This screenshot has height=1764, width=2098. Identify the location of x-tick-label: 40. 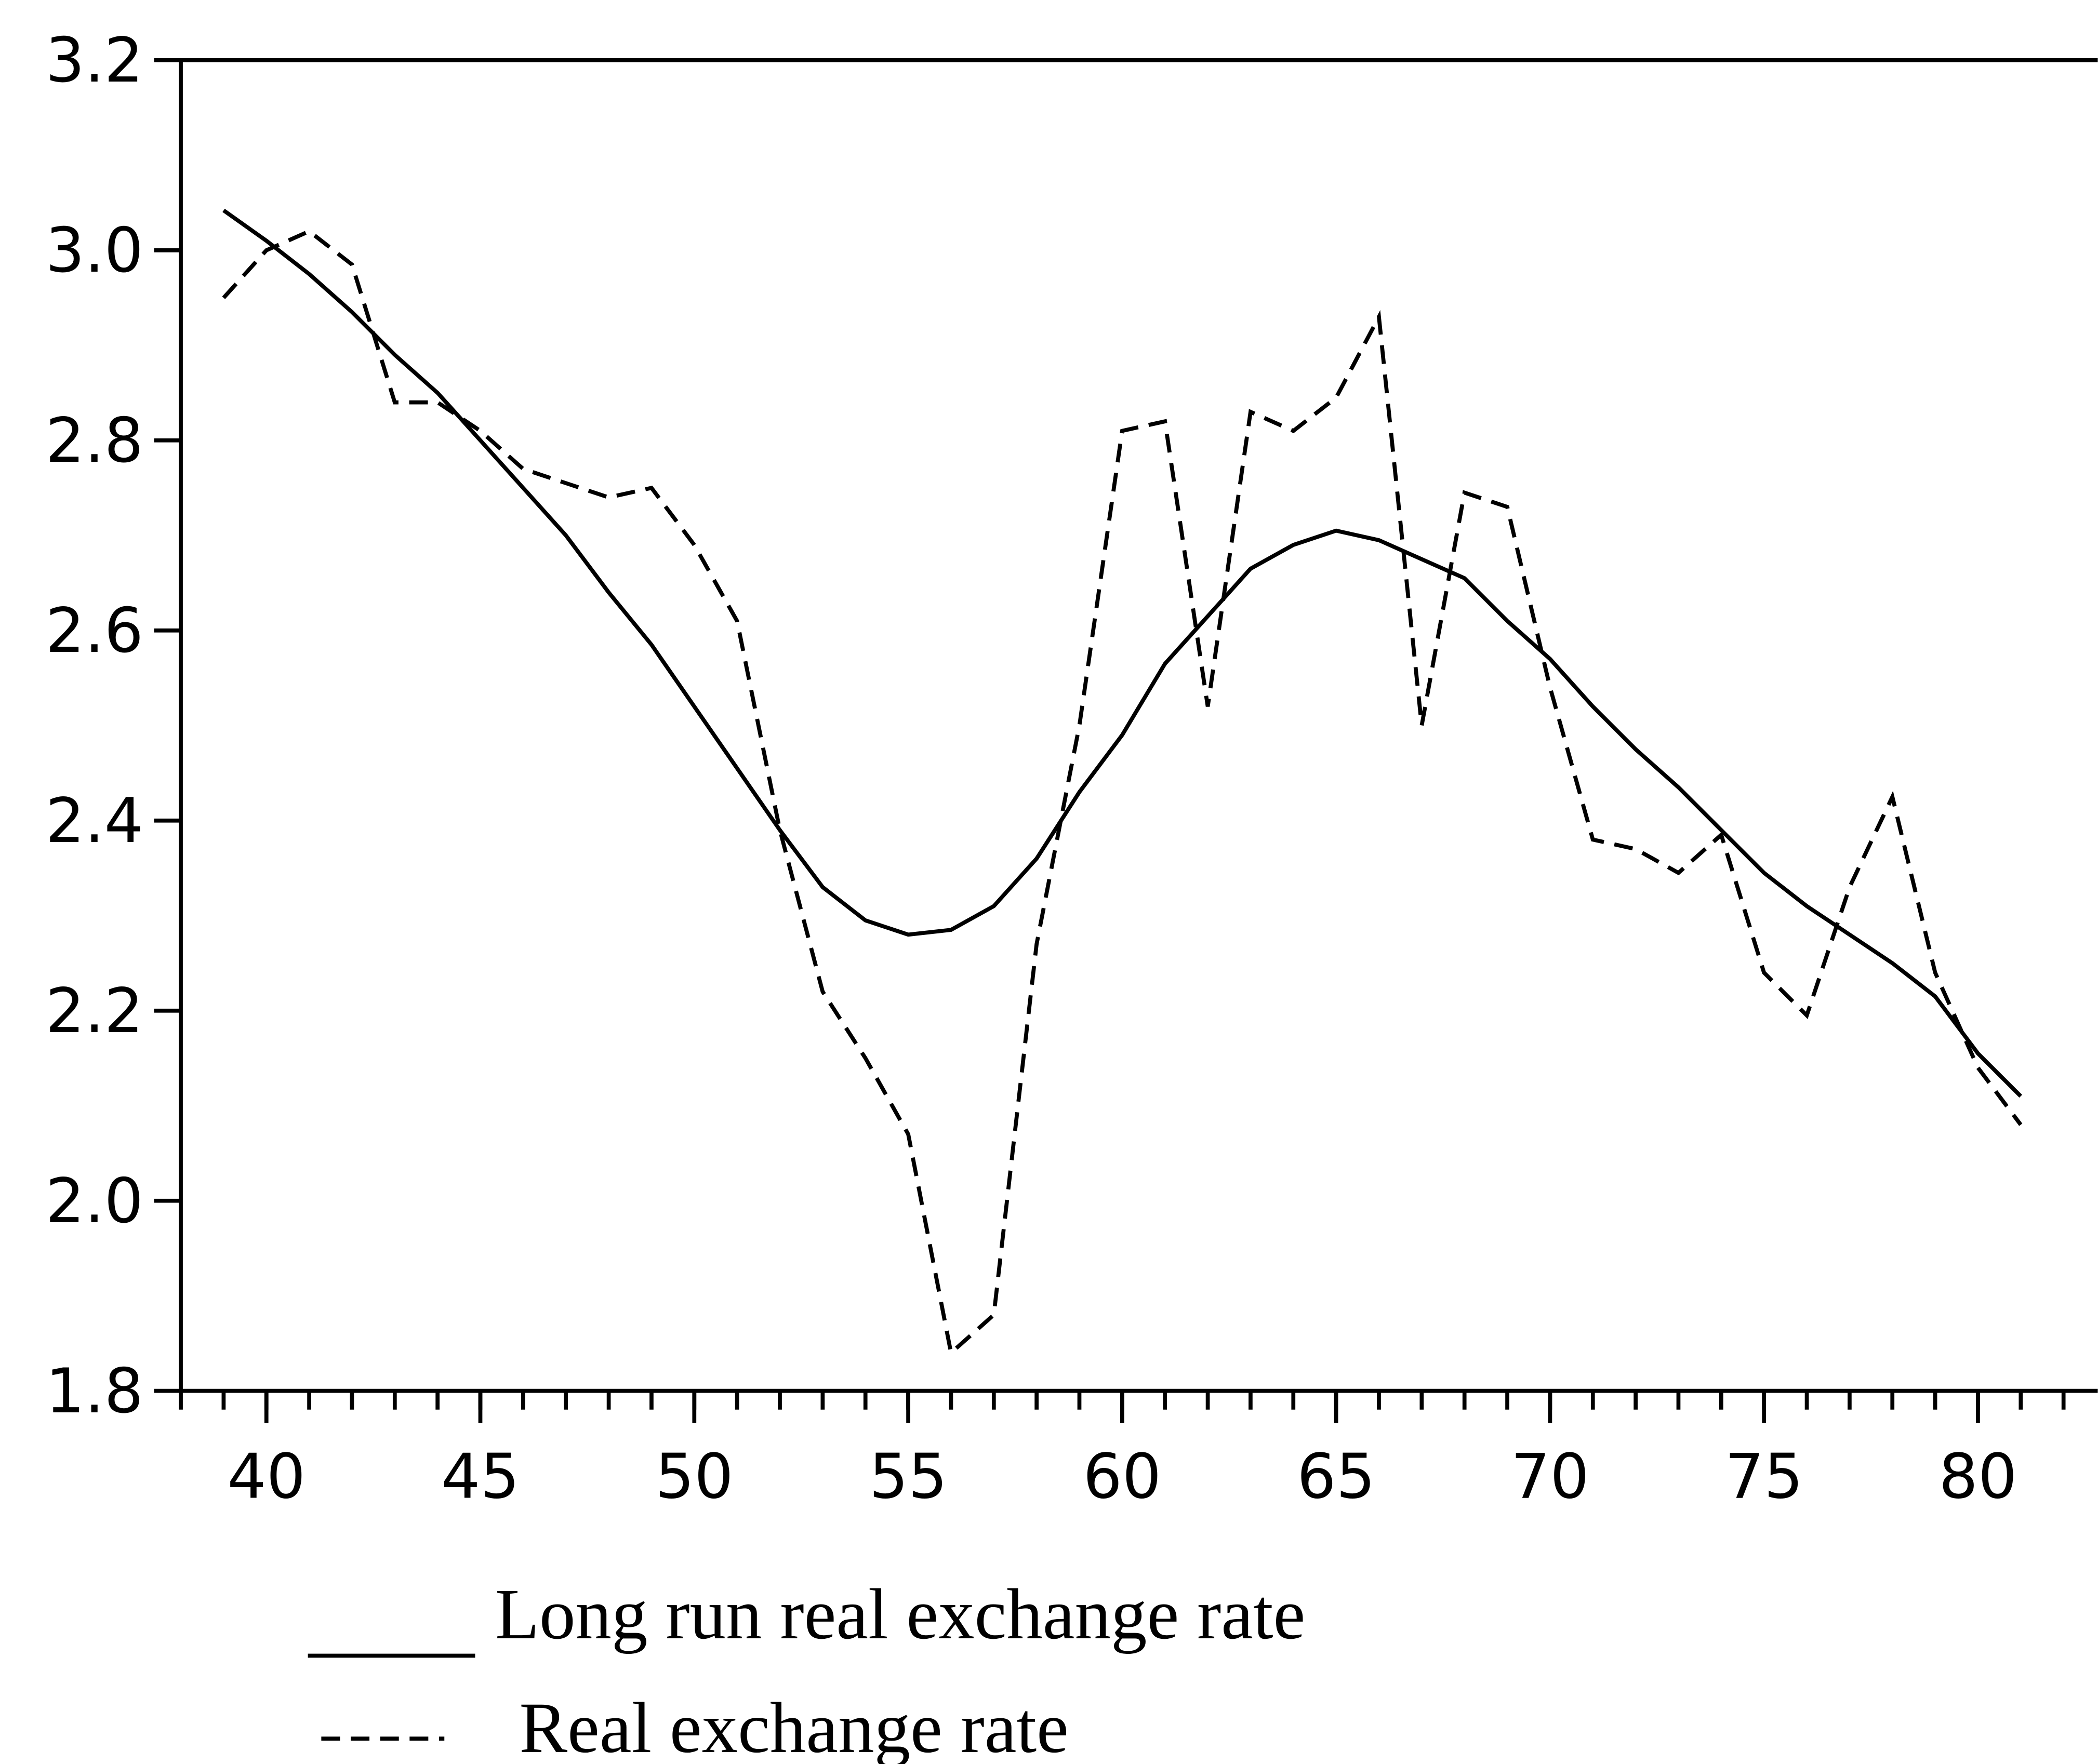
(267, 1477).